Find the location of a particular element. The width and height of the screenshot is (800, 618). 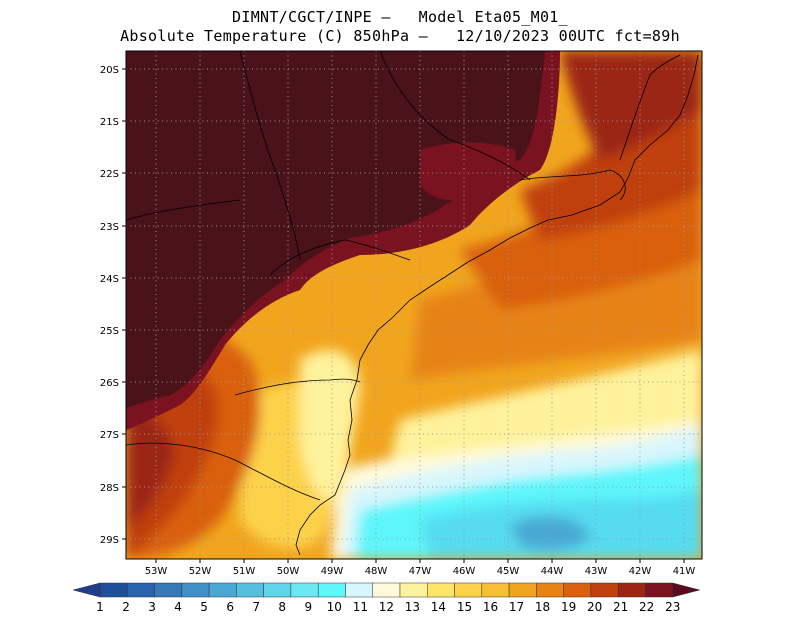

lon-label: 45W is located at coordinates (508, 571).